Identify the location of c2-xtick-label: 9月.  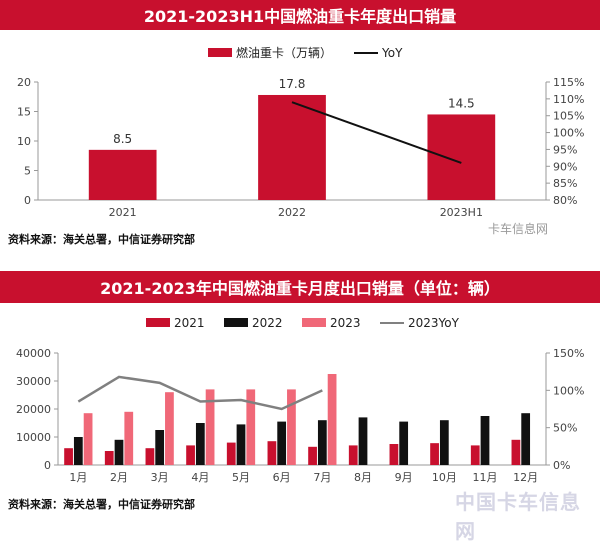
(404, 477).